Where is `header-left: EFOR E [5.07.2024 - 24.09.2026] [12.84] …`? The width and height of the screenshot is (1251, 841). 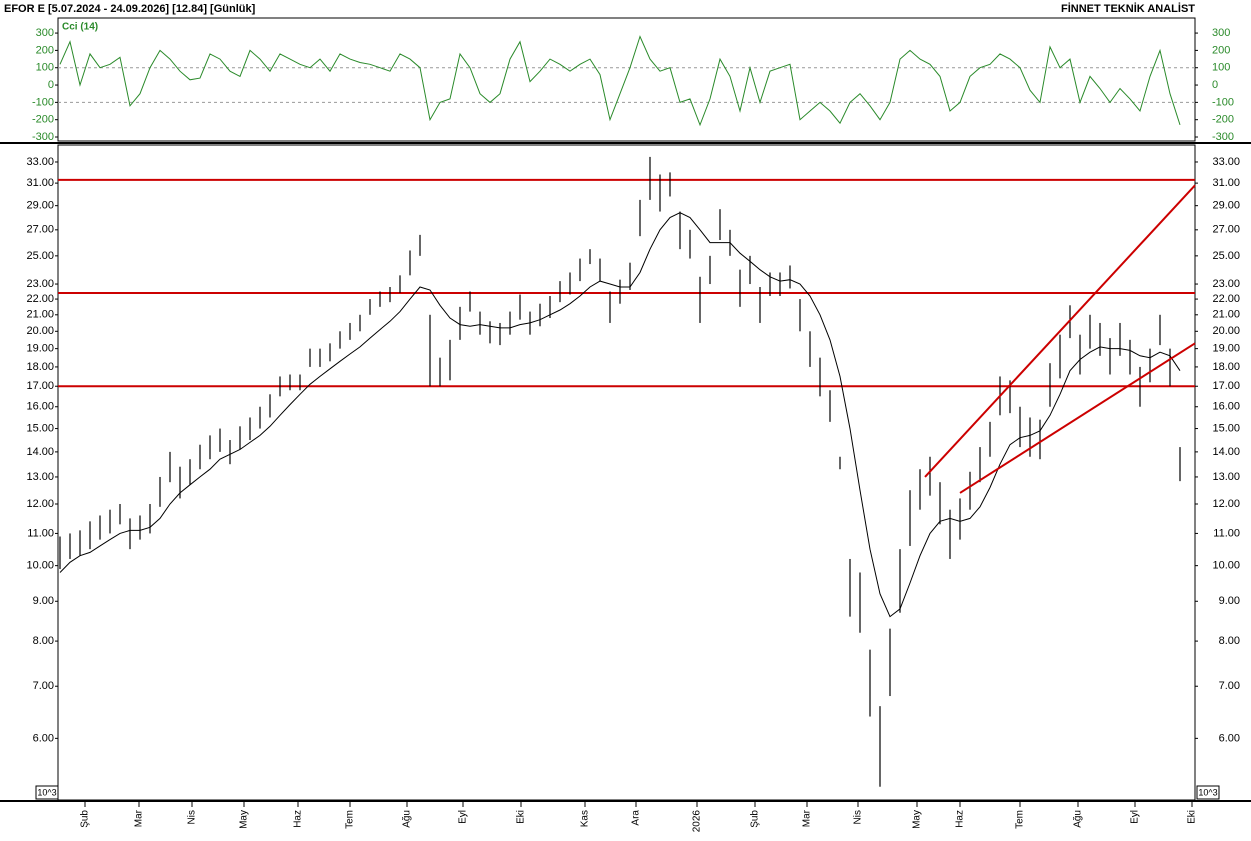 header-left: EFOR E [5.07.2024 - 24.09.2026] [12.84] … is located at coordinates (130, 9).